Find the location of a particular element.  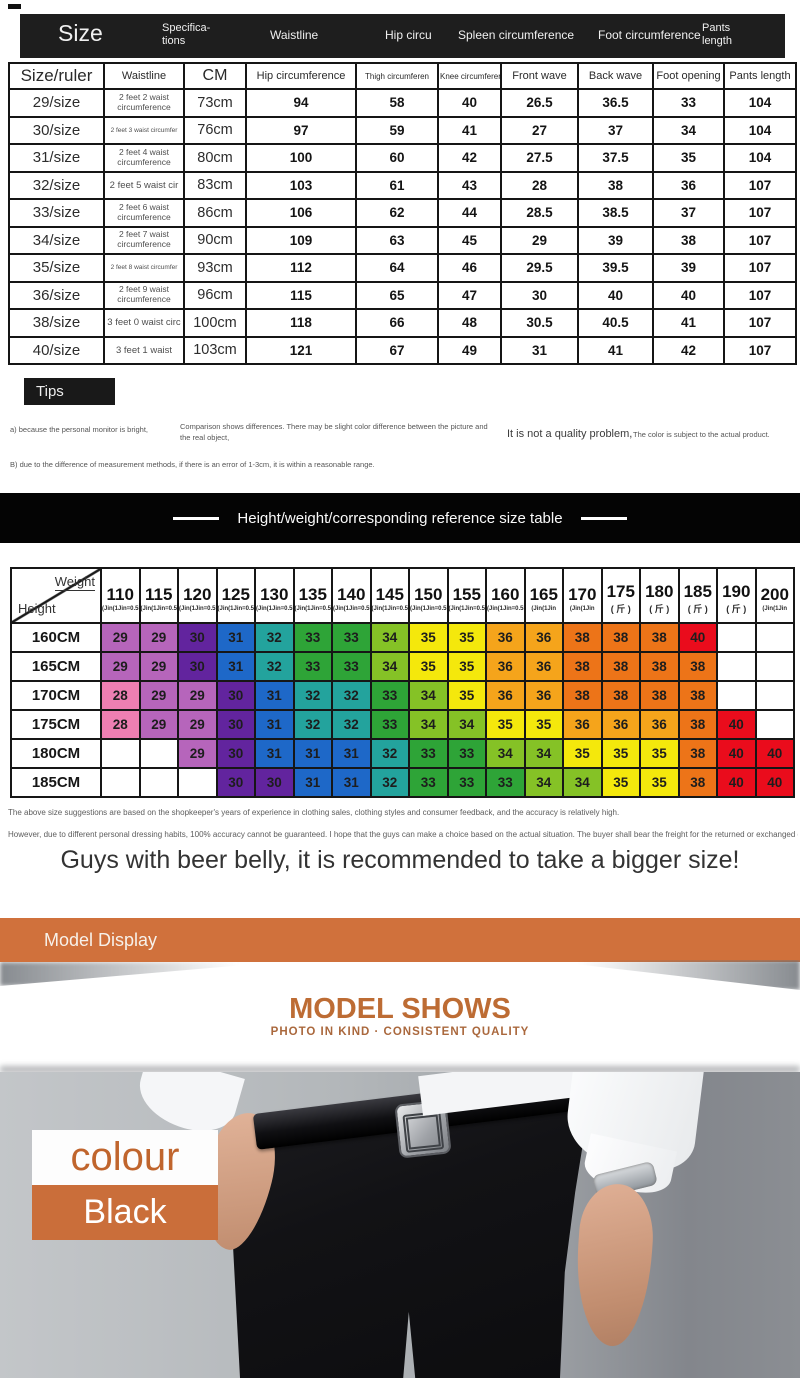

header-col-foot: Foot circumference is located at coordinates (649, 35).